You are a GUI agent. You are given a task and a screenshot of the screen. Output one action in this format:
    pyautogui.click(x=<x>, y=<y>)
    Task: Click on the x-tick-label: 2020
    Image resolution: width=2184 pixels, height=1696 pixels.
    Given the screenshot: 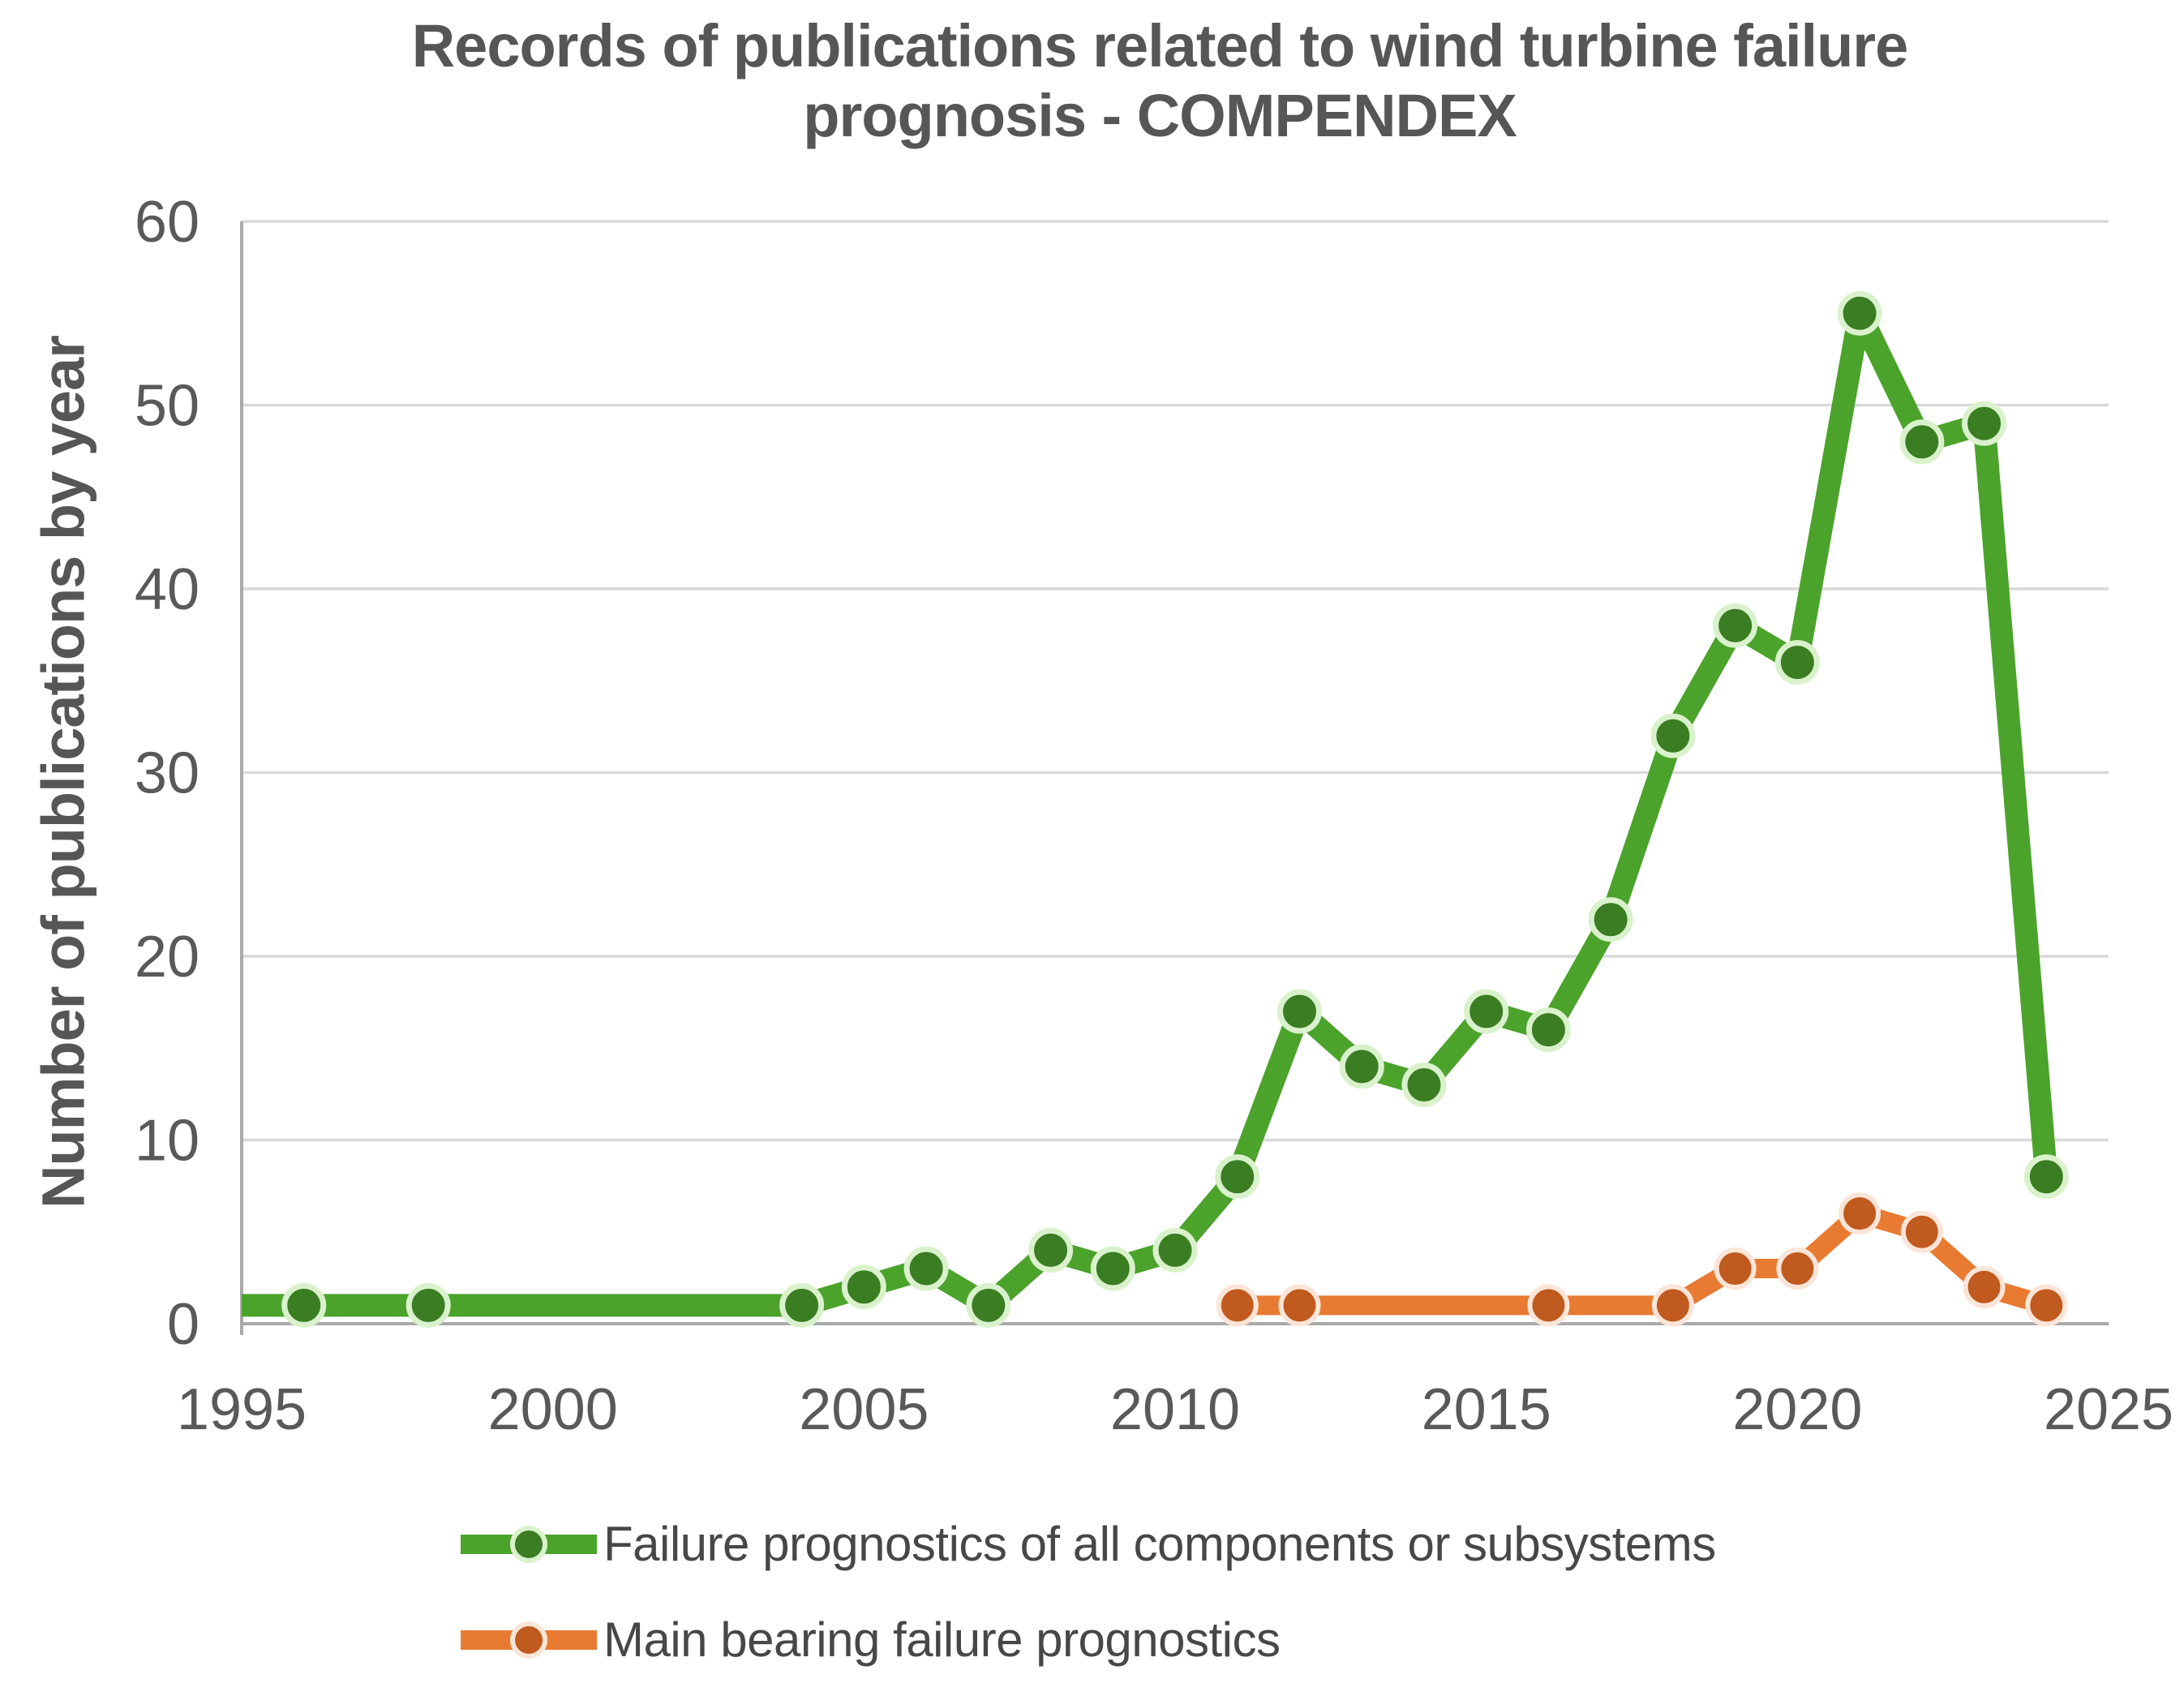 What is the action you would take?
    pyautogui.click(x=1797, y=1409)
    